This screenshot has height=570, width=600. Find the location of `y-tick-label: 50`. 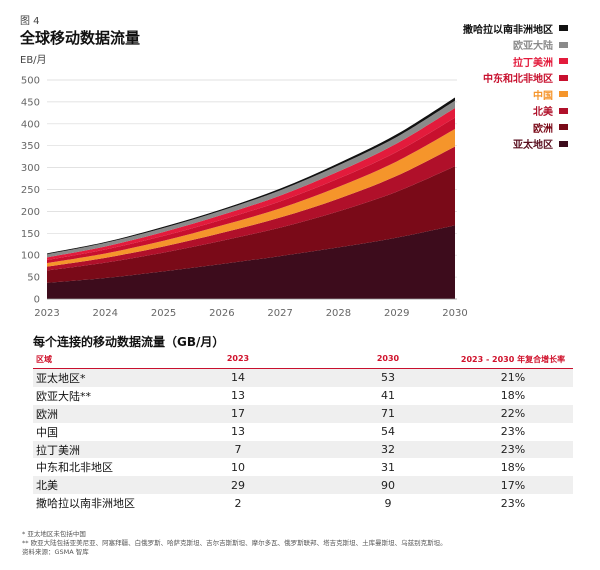

y-tick-label: 50 is located at coordinates (33, 278).